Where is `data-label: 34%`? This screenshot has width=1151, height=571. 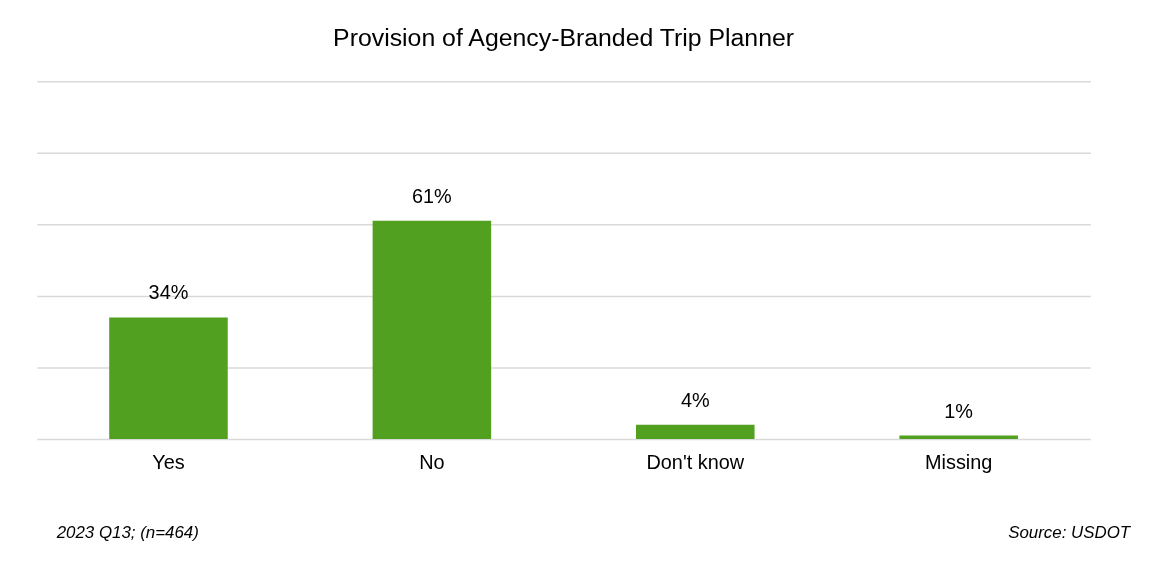 data-label: 34% is located at coordinates (168, 292).